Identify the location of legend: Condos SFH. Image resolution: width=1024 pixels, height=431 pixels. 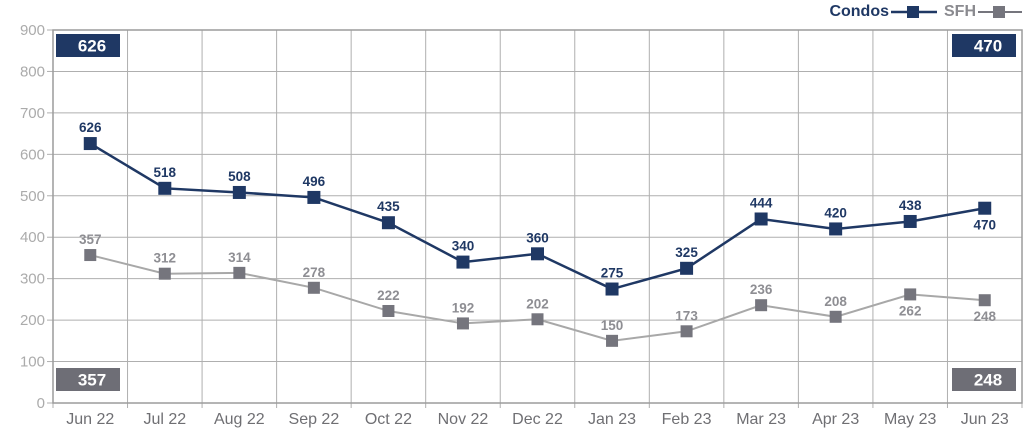
(925, 12).